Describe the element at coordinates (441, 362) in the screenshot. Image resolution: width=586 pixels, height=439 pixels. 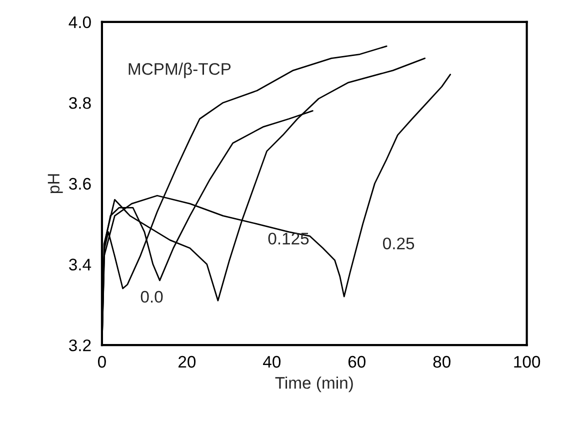
I see `x-tick-label: 80` at that location.